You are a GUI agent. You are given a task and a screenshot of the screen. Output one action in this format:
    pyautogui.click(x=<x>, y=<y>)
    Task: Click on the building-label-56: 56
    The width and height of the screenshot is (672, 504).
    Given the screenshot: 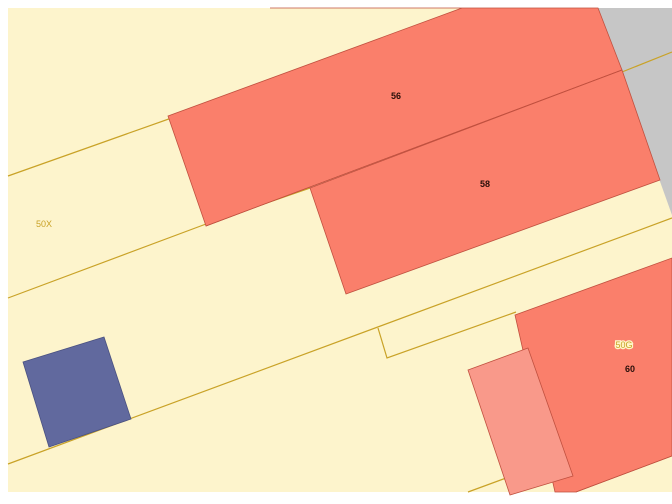 What is the action you would take?
    pyautogui.click(x=396, y=96)
    